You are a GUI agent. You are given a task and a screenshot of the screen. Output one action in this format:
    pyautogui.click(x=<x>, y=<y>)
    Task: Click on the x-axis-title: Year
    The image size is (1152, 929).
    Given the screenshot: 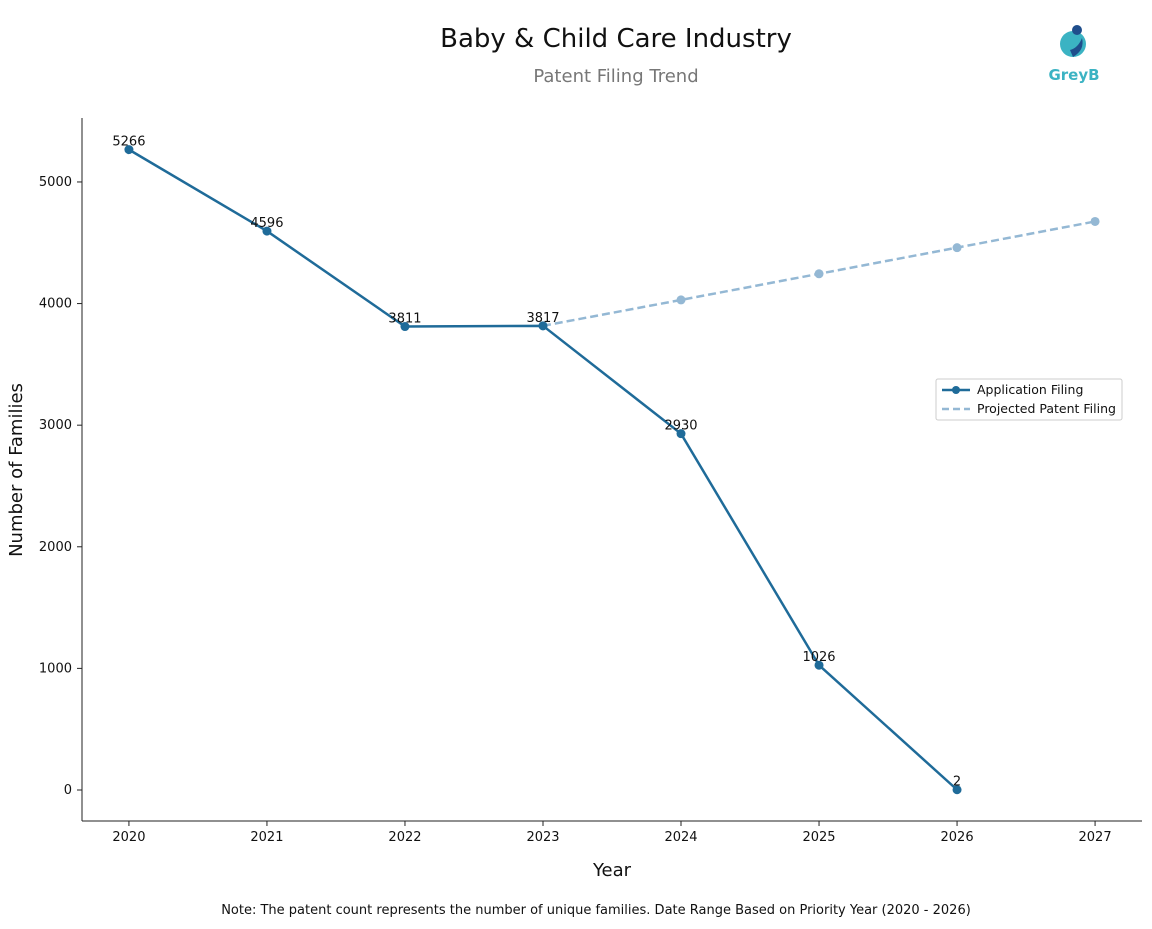 What is the action you would take?
    pyautogui.click(x=612, y=870)
    